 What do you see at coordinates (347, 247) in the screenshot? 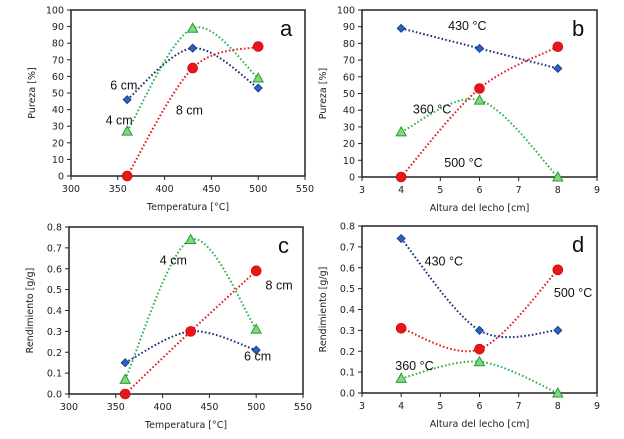
I see `y-tick-label: 0.7` at bounding box center [347, 247].